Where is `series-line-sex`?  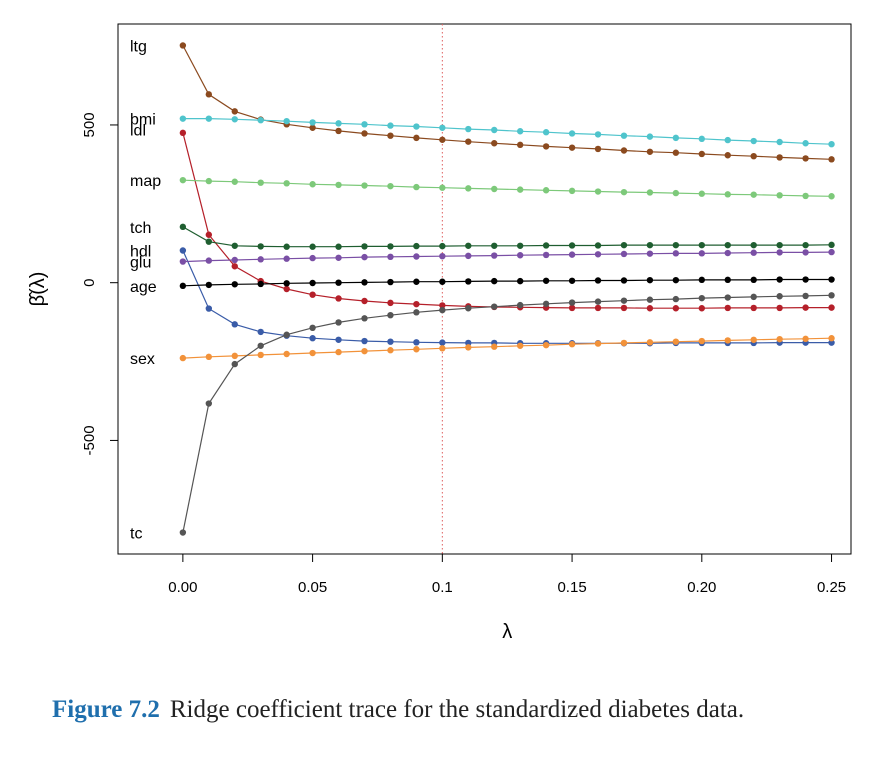
series-line-sex is located at coordinates (507, 348).